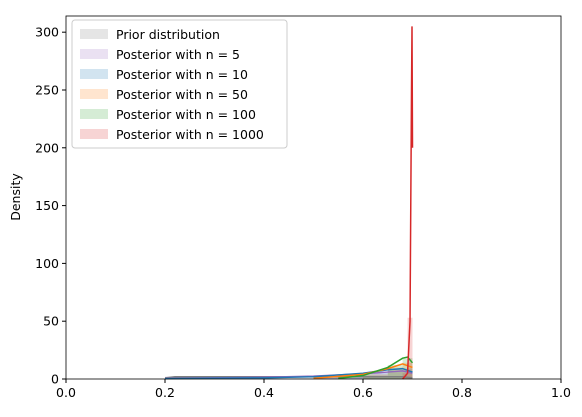 The image size is (582, 417). I want to click on legend-label: Posterior with n = 5, so click(178, 54).